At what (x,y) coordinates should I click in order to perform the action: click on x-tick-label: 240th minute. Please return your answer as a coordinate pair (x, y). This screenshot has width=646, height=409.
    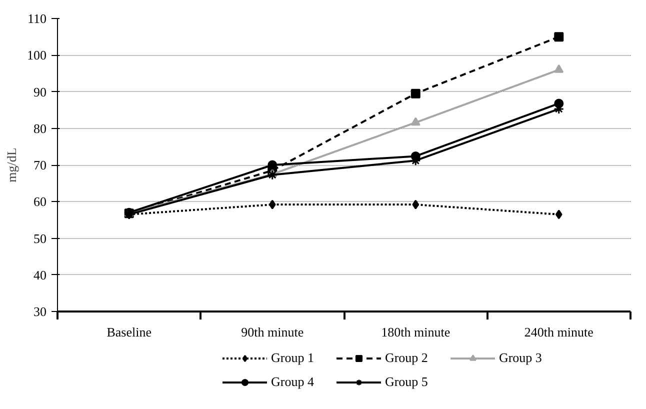
    Looking at the image, I should click on (559, 332).